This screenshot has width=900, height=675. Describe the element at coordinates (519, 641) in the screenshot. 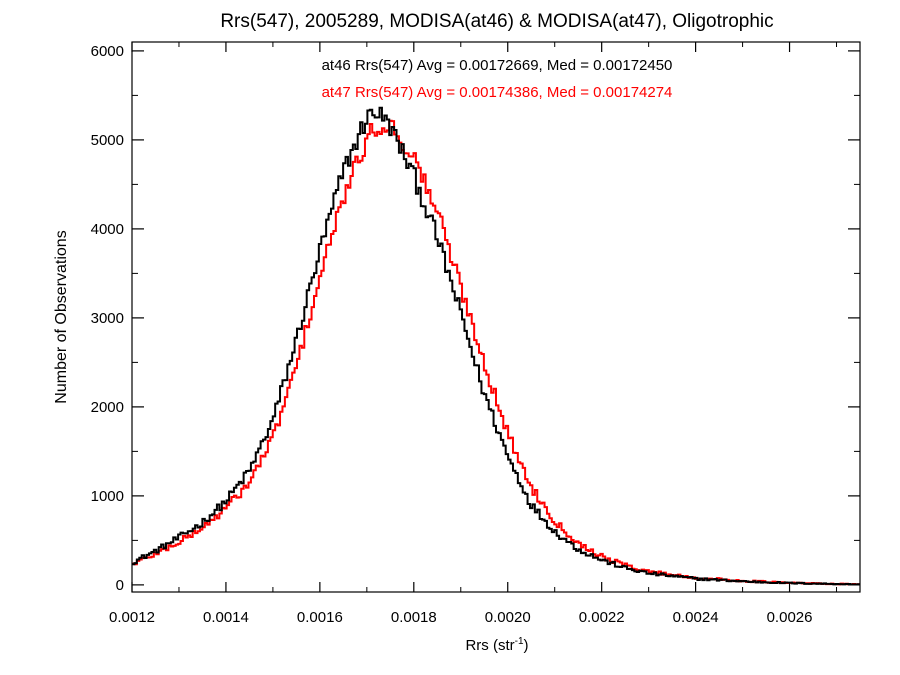

I see `x-axis-label-exponent: -1` at that location.